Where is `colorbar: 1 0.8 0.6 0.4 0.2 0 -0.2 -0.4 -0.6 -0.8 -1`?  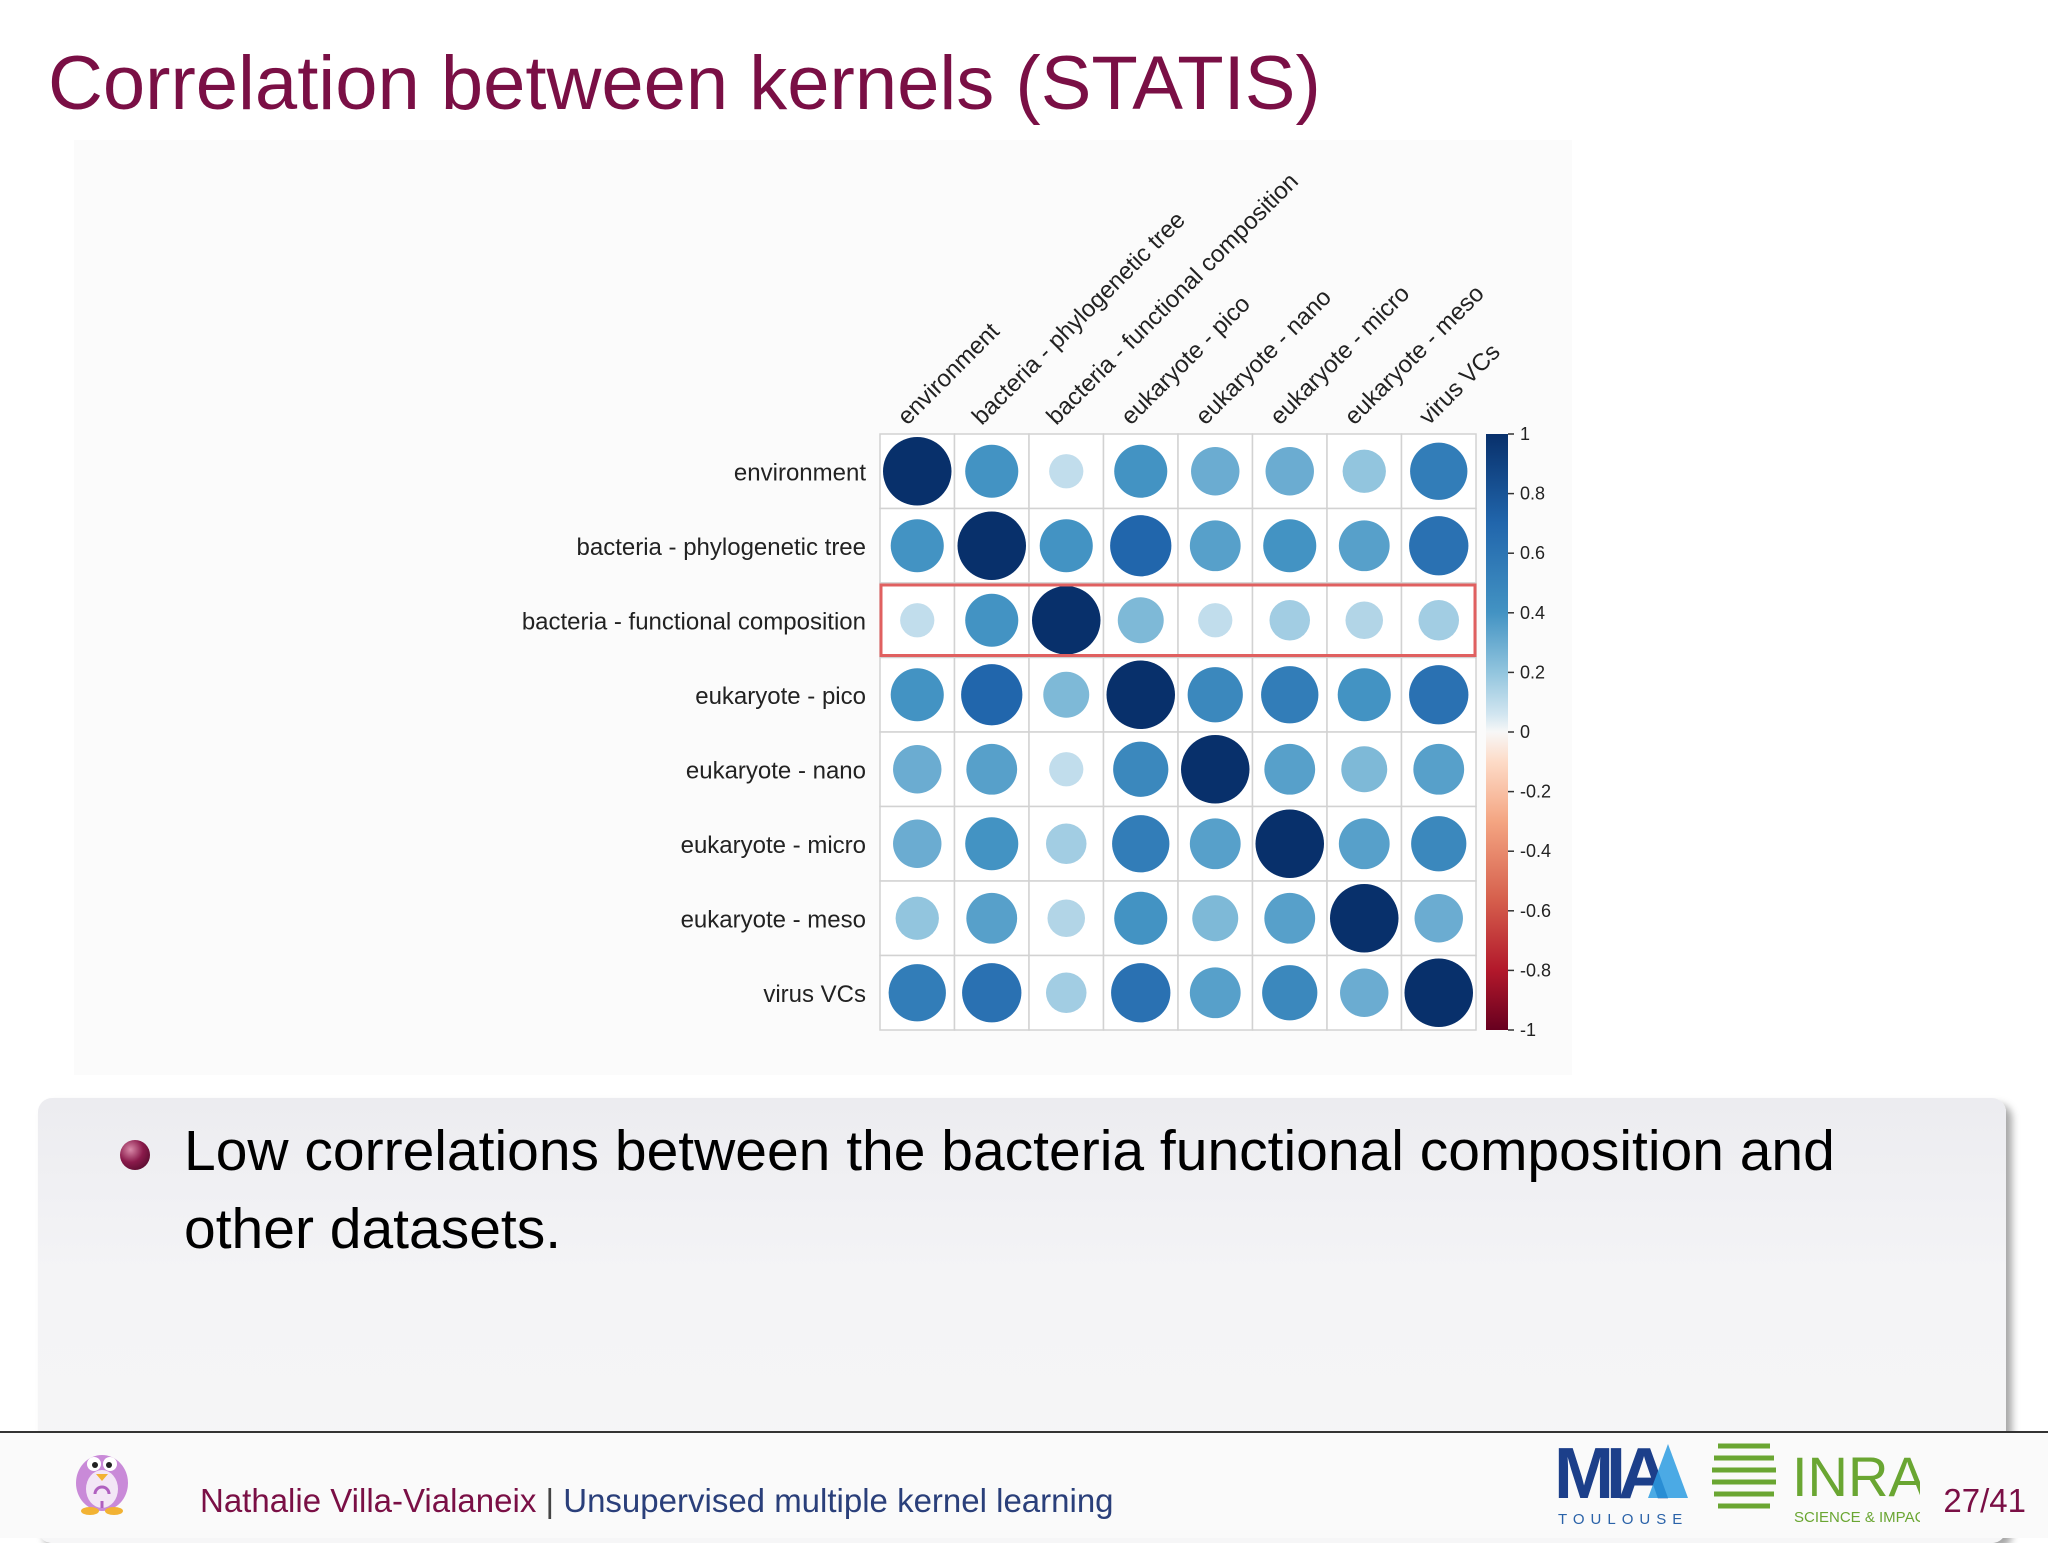 colorbar: 1 0.8 0.6 0.4 0.2 0 -0.2 -0.4 -0.6 -0.8 -1 is located at coordinates (1518, 732).